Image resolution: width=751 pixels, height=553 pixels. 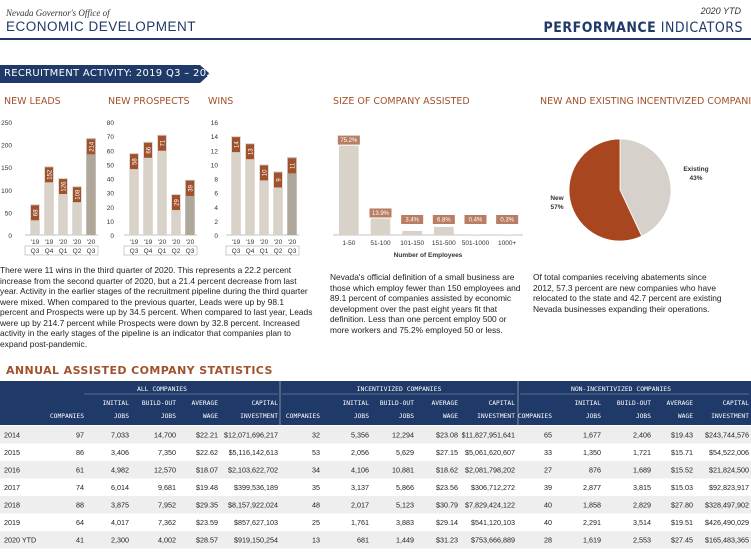 I want to click on table-cell: 2,553, so click(x=642, y=540).